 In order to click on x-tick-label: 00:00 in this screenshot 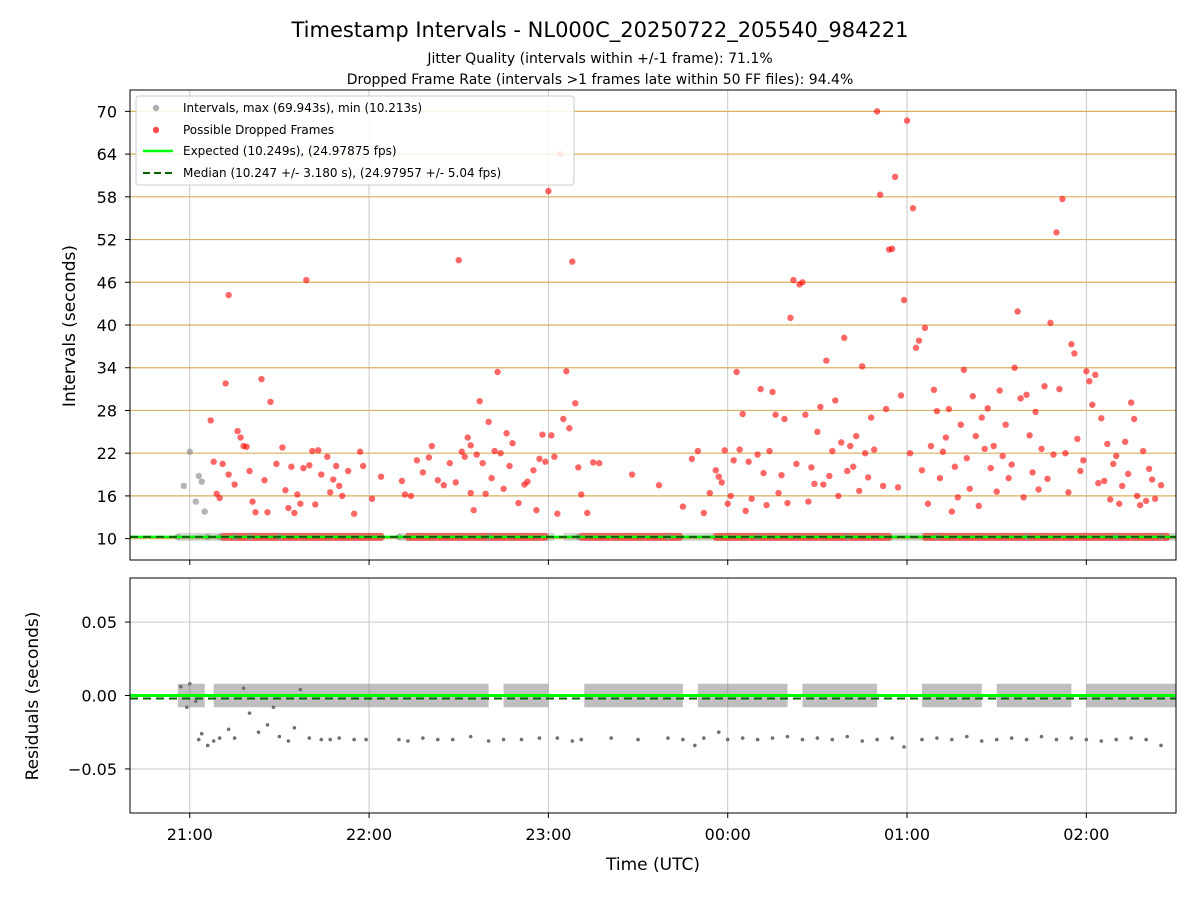, I will do `click(728, 834)`.